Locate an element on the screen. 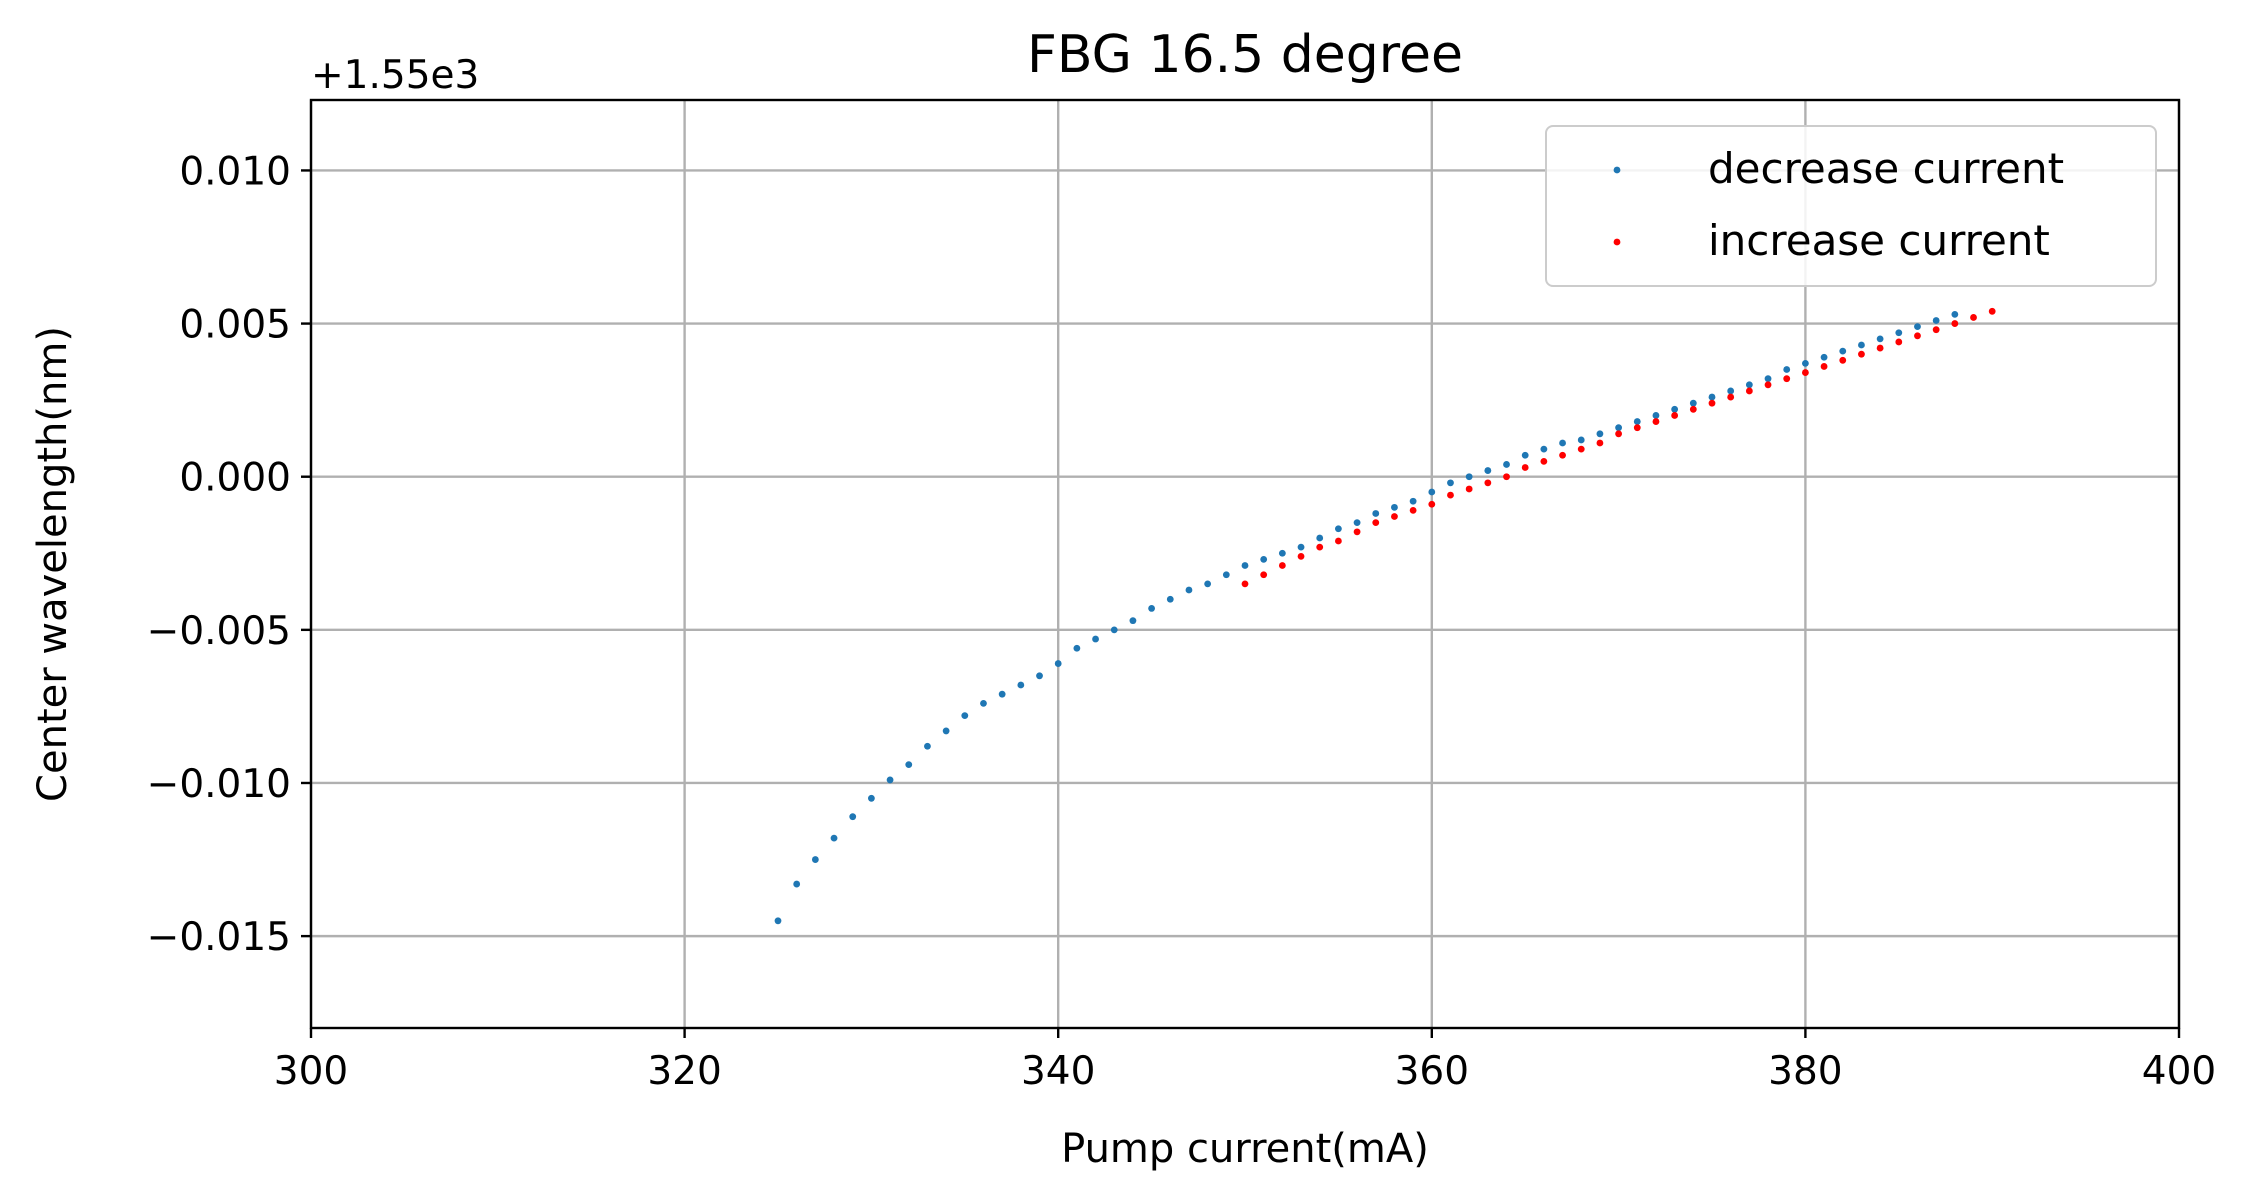 Image resolution: width=2246 pixels, height=1196 pixels. x-tick-label: 300 is located at coordinates (311, 1071).